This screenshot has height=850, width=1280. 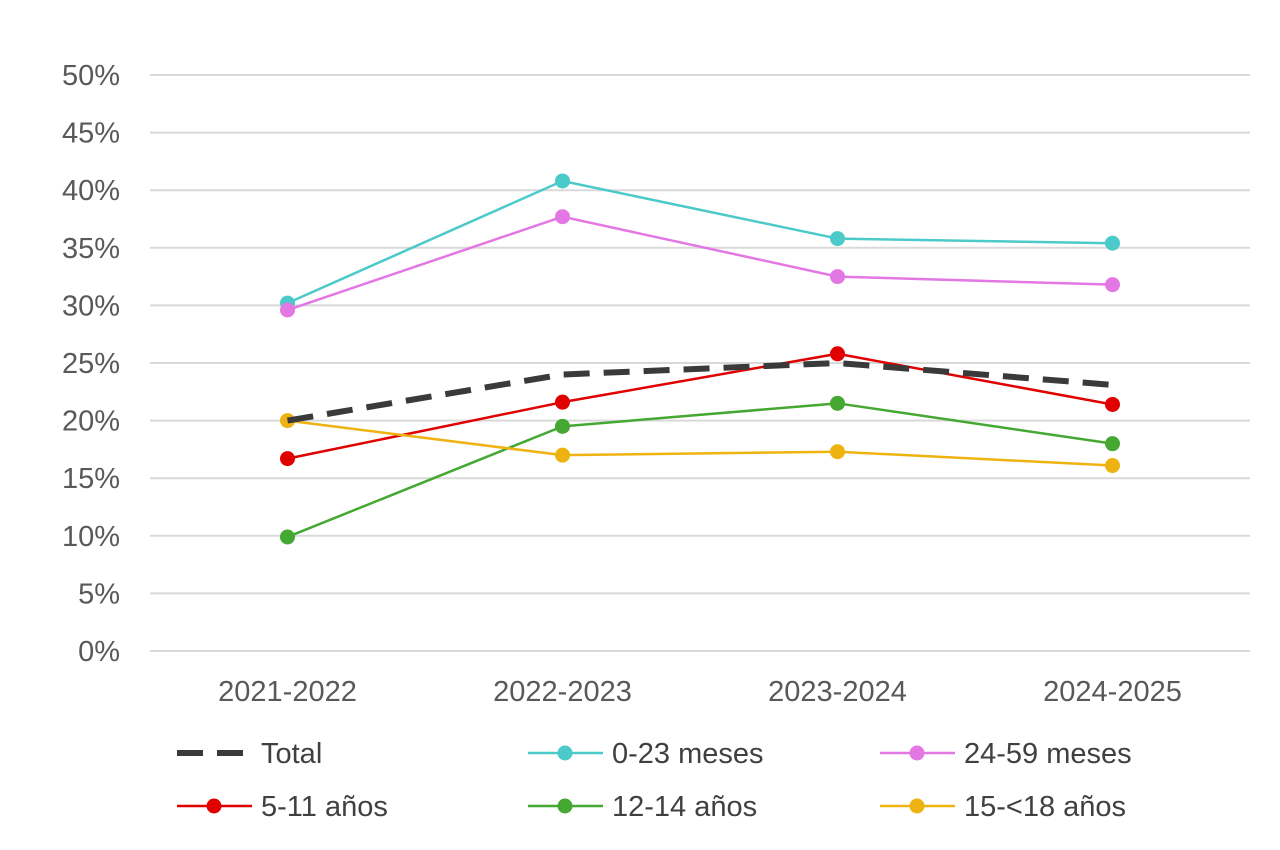 What do you see at coordinates (1112, 692) in the screenshot?
I see `x-tick-label: 2024-2025` at bounding box center [1112, 692].